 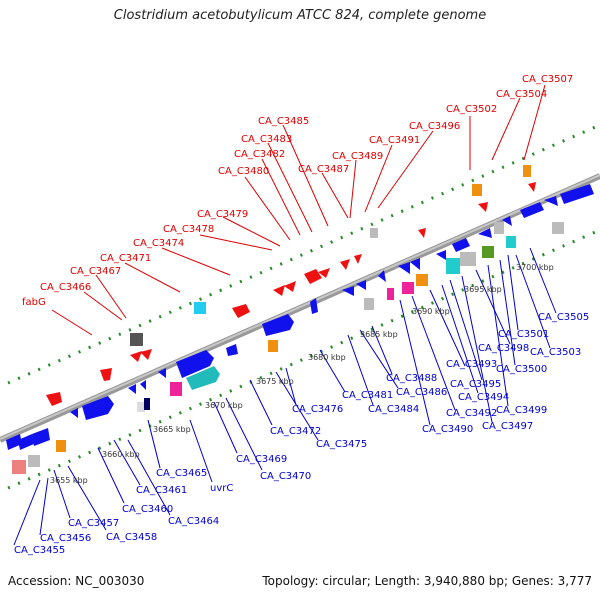 I want to click on gene-label: CA_C3457, so click(x=93, y=523).